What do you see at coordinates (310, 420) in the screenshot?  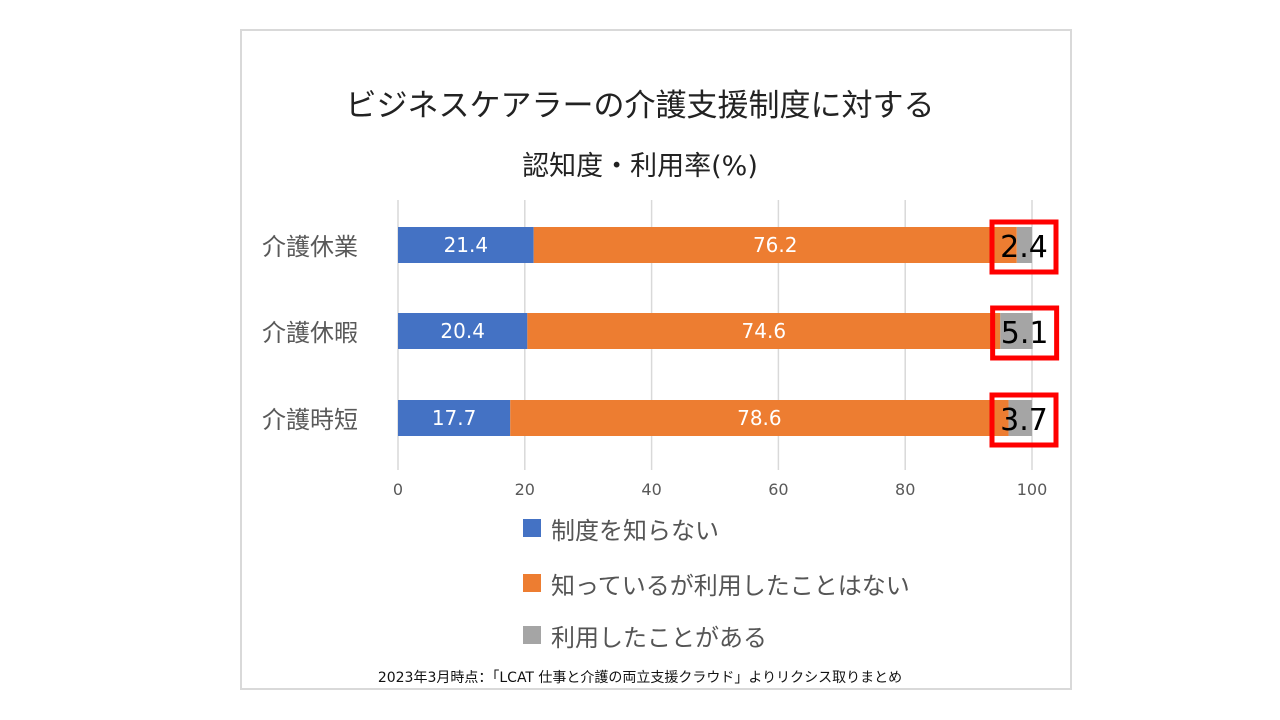 I see `category-label: 介護時短` at bounding box center [310, 420].